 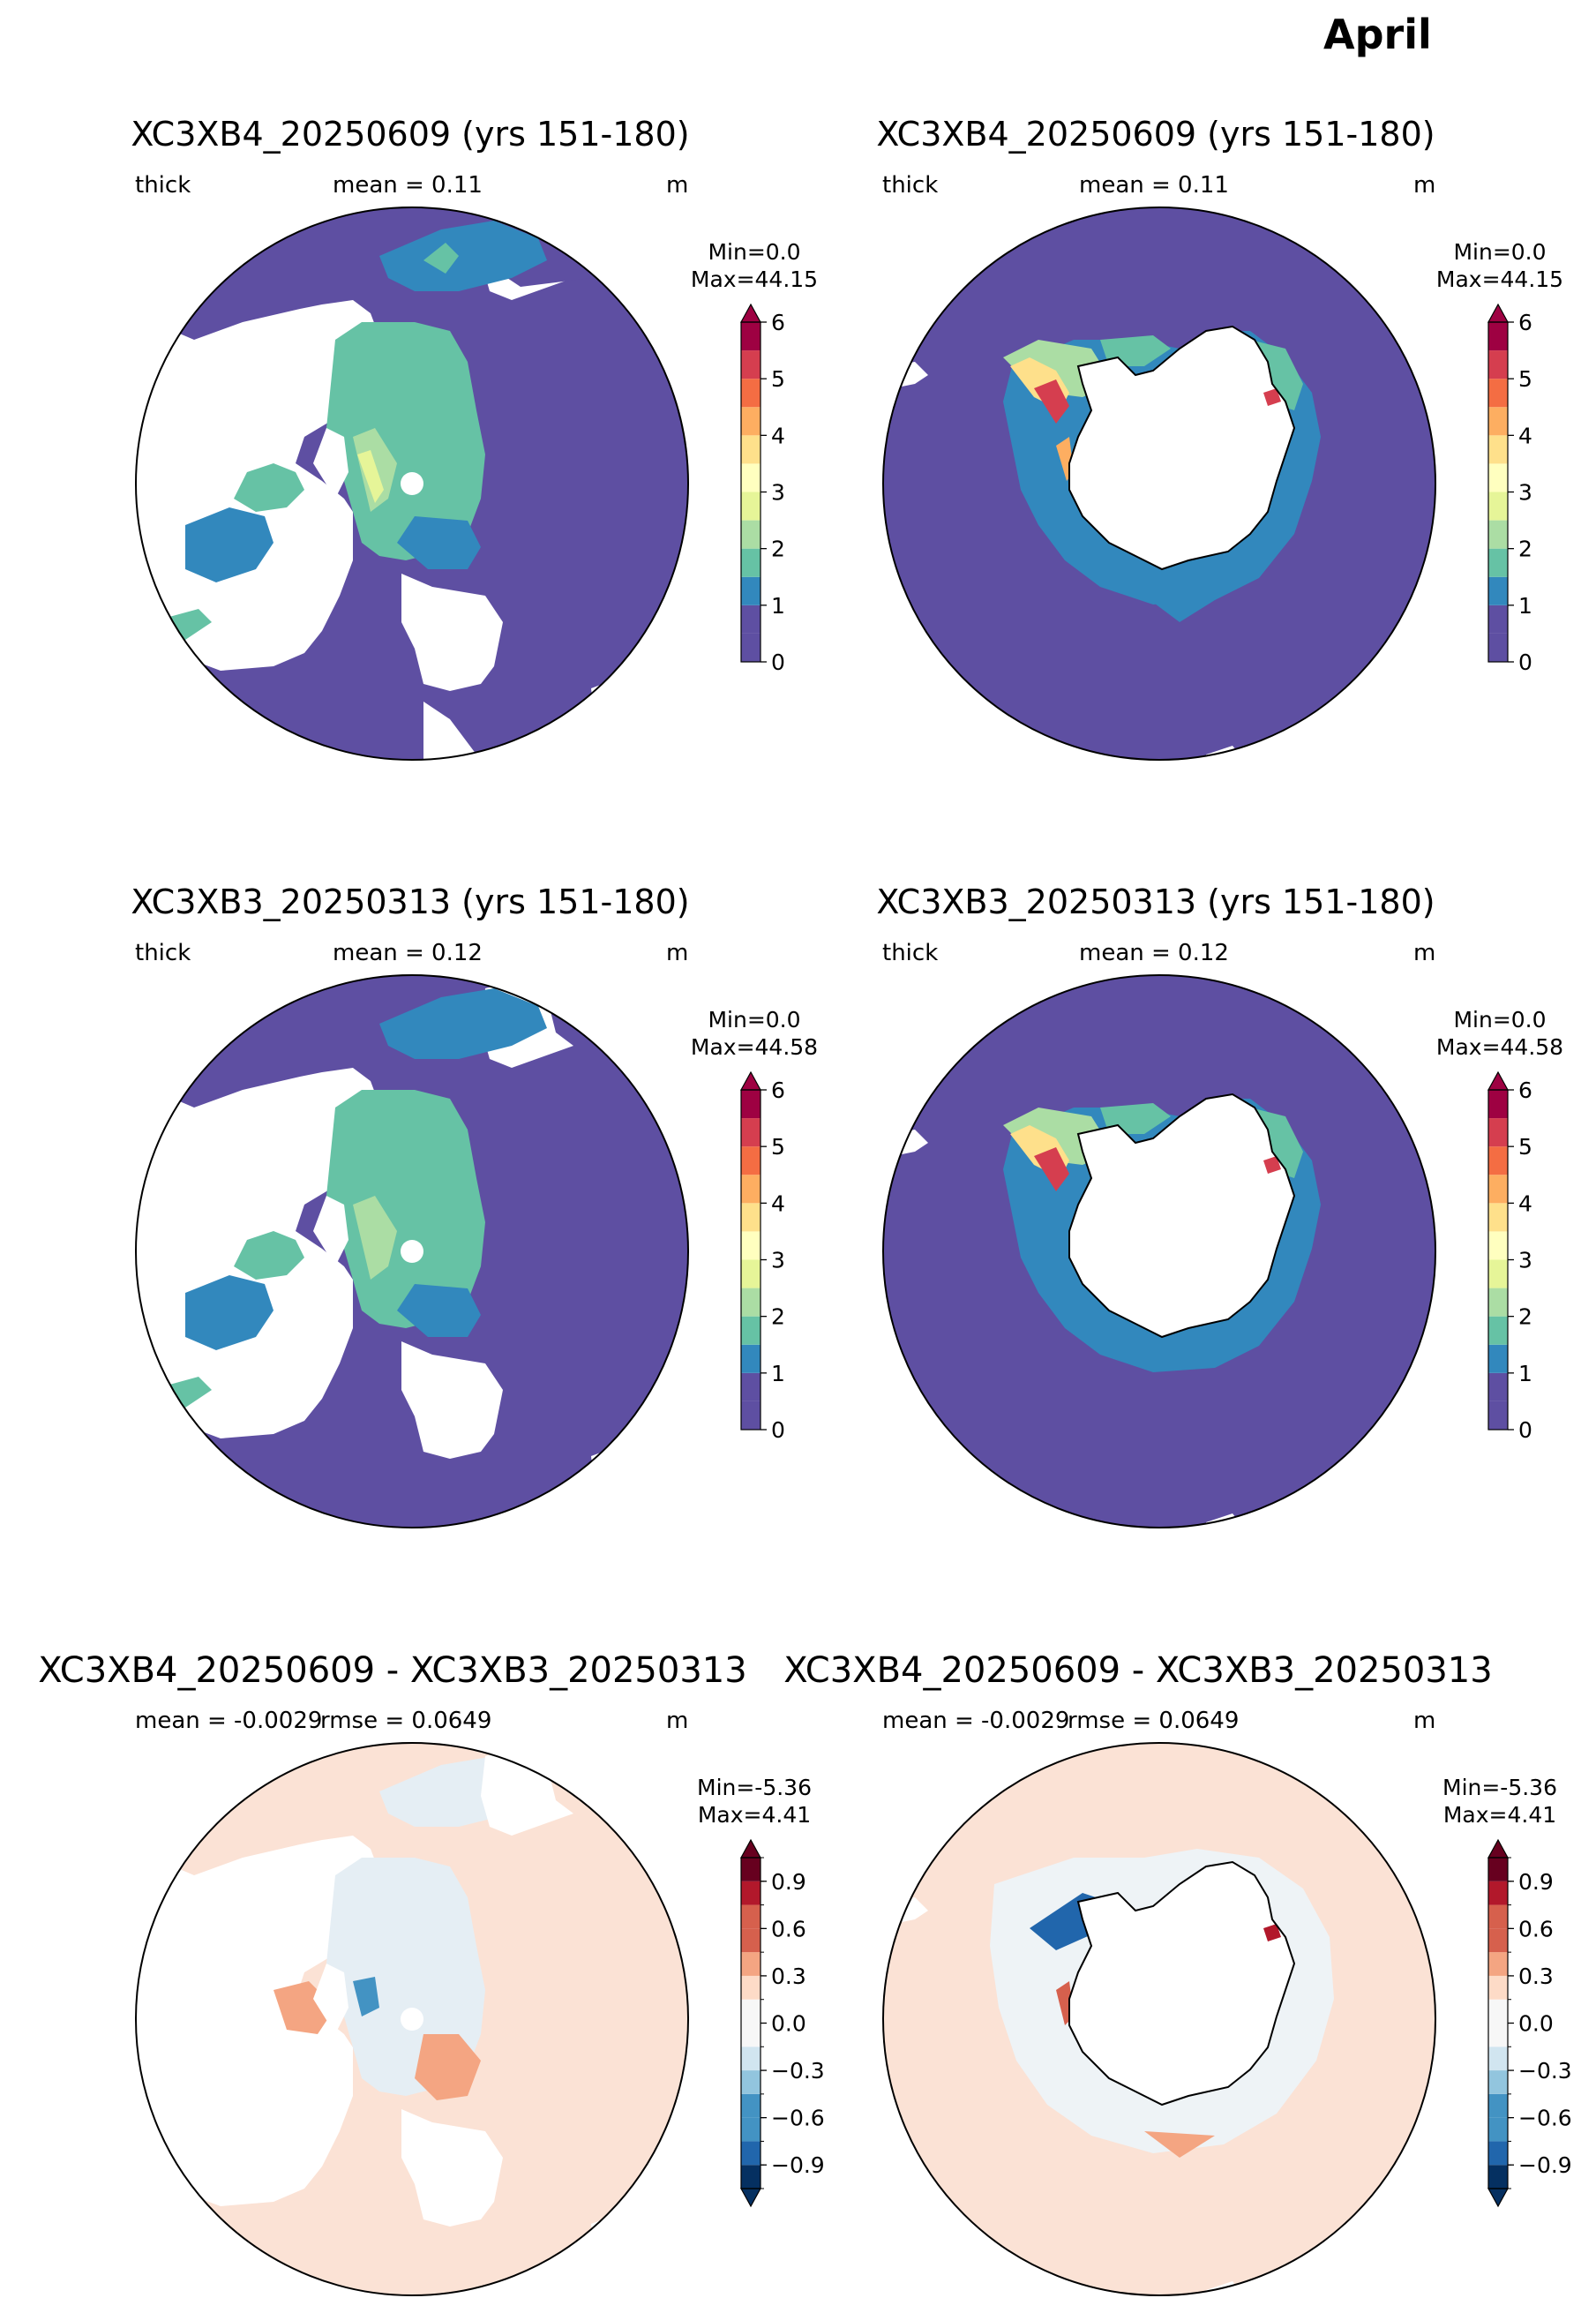 I want to click on panel-title: XC3XB4_20250609 (yrs 151-180), so click(x=1155, y=134).